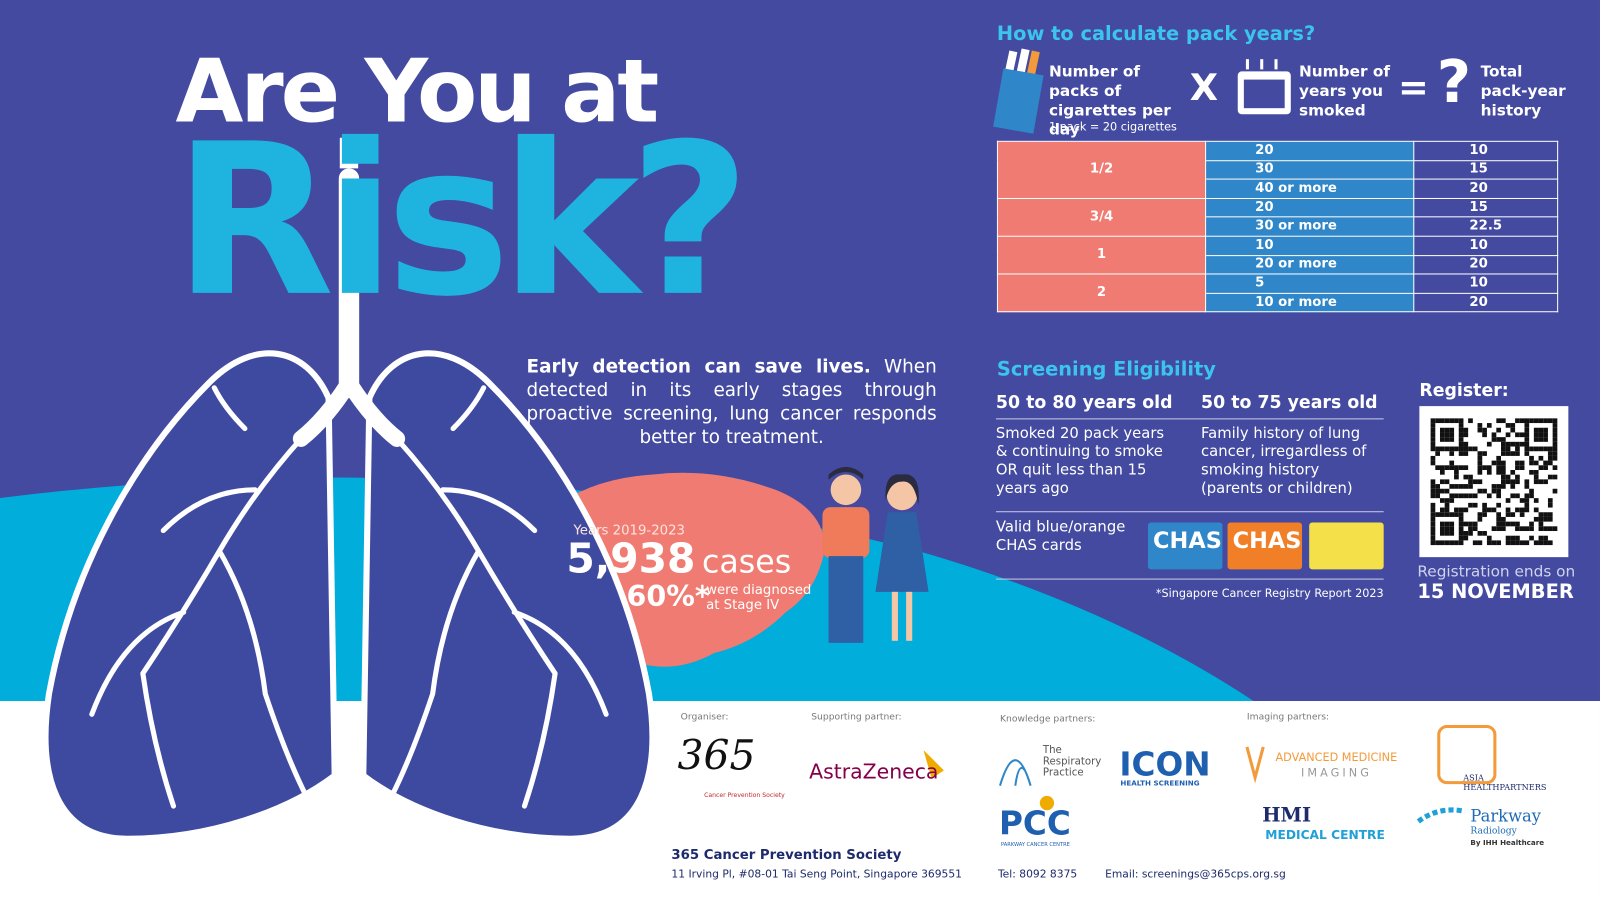 This screenshot has height=900, width=1600. What do you see at coordinates (1060, 537) in the screenshot?
I see `chas-text: Valid blue/orange CHAS cards` at bounding box center [1060, 537].